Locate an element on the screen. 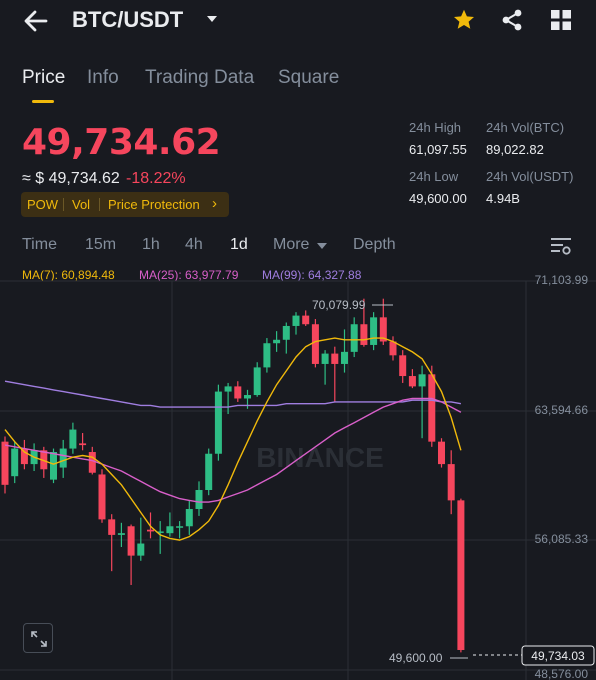  y-axis-label: 56,085.33 is located at coordinates (562, 539).